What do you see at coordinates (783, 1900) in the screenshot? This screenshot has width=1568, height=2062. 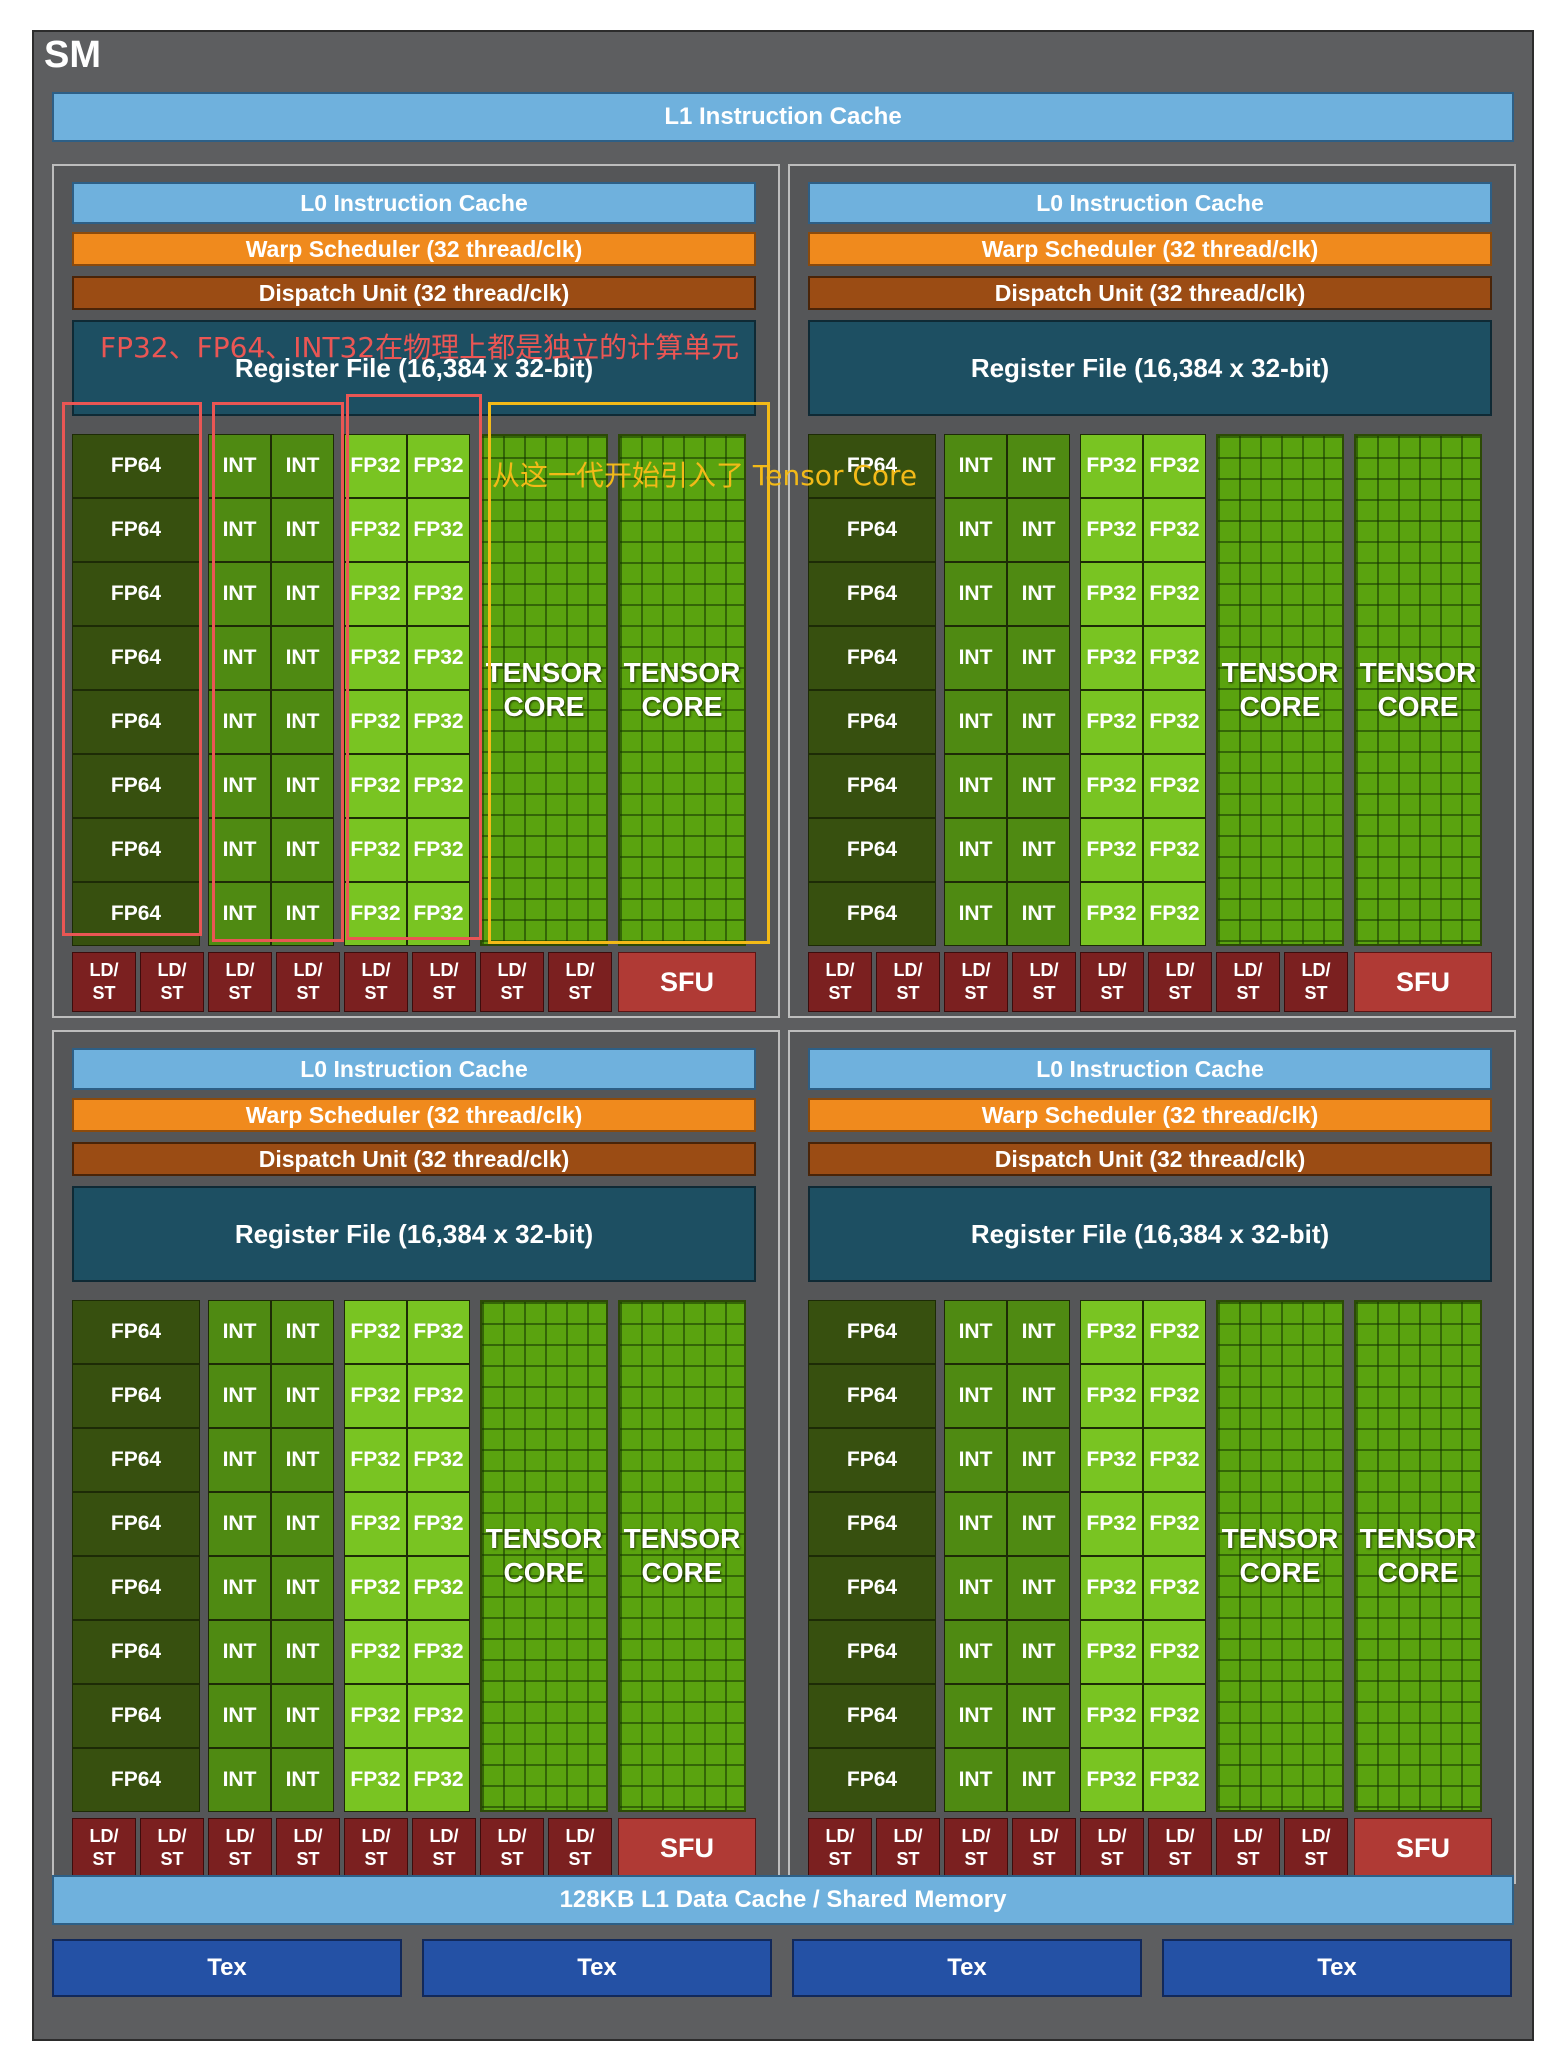 I see `l1-data-cache-shared-memory: 128KB L1 Data Cache / Shared Memory` at bounding box center [783, 1900].